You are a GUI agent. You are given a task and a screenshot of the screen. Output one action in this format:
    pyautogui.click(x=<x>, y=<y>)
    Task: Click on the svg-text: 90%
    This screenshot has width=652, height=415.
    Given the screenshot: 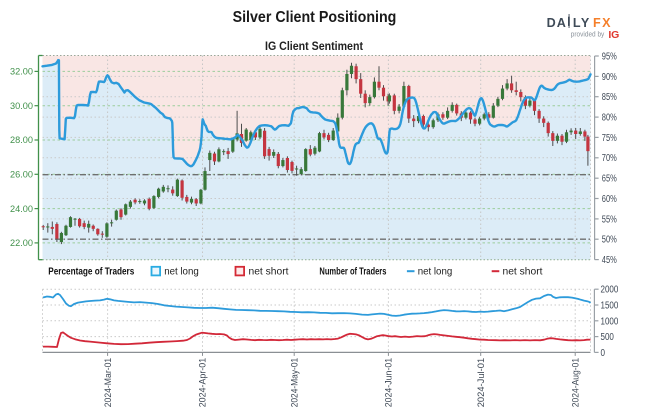 What is the action you would take?
    pyautogui.click(x=609, y=77)
    